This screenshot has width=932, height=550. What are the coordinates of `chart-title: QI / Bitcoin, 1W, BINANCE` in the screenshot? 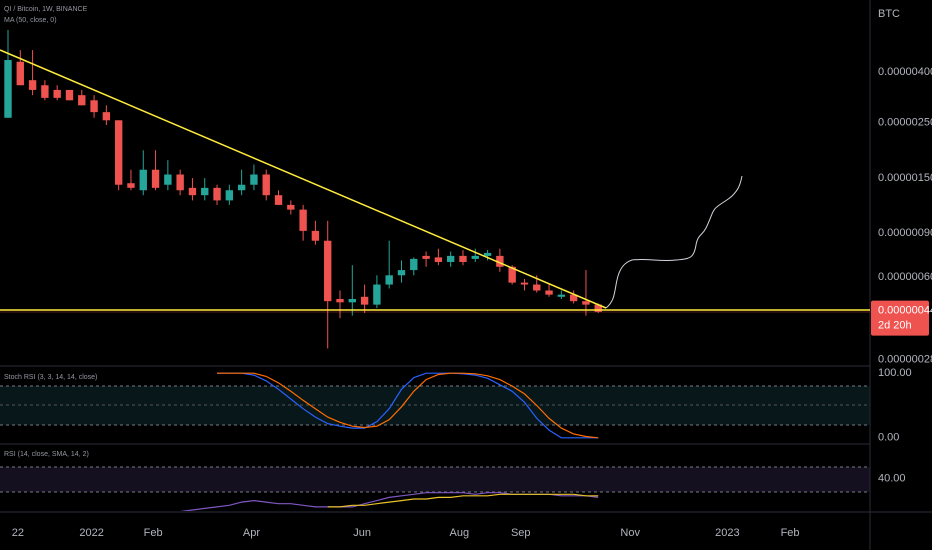 It's located at (46, 9).